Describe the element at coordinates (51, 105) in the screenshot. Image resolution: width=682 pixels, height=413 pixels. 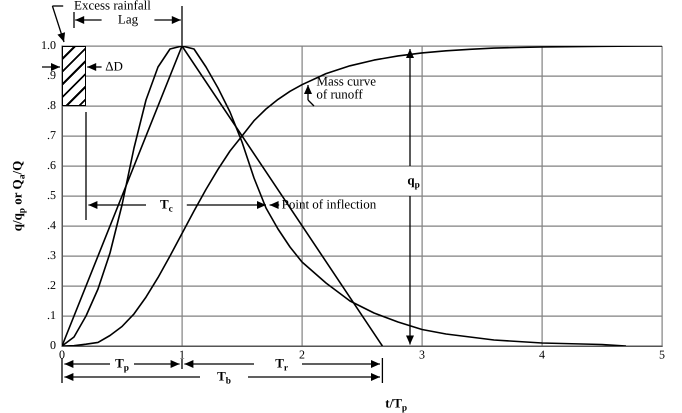
I see `y-tick-label: .8` at that location.